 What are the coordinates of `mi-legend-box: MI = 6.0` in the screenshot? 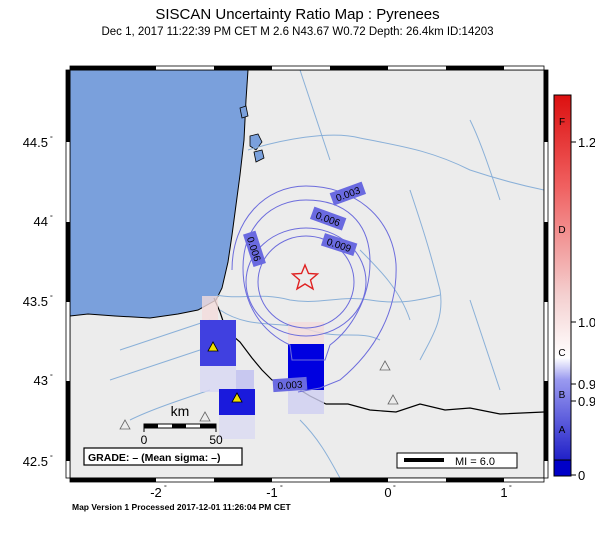 It's located at (457, 460).